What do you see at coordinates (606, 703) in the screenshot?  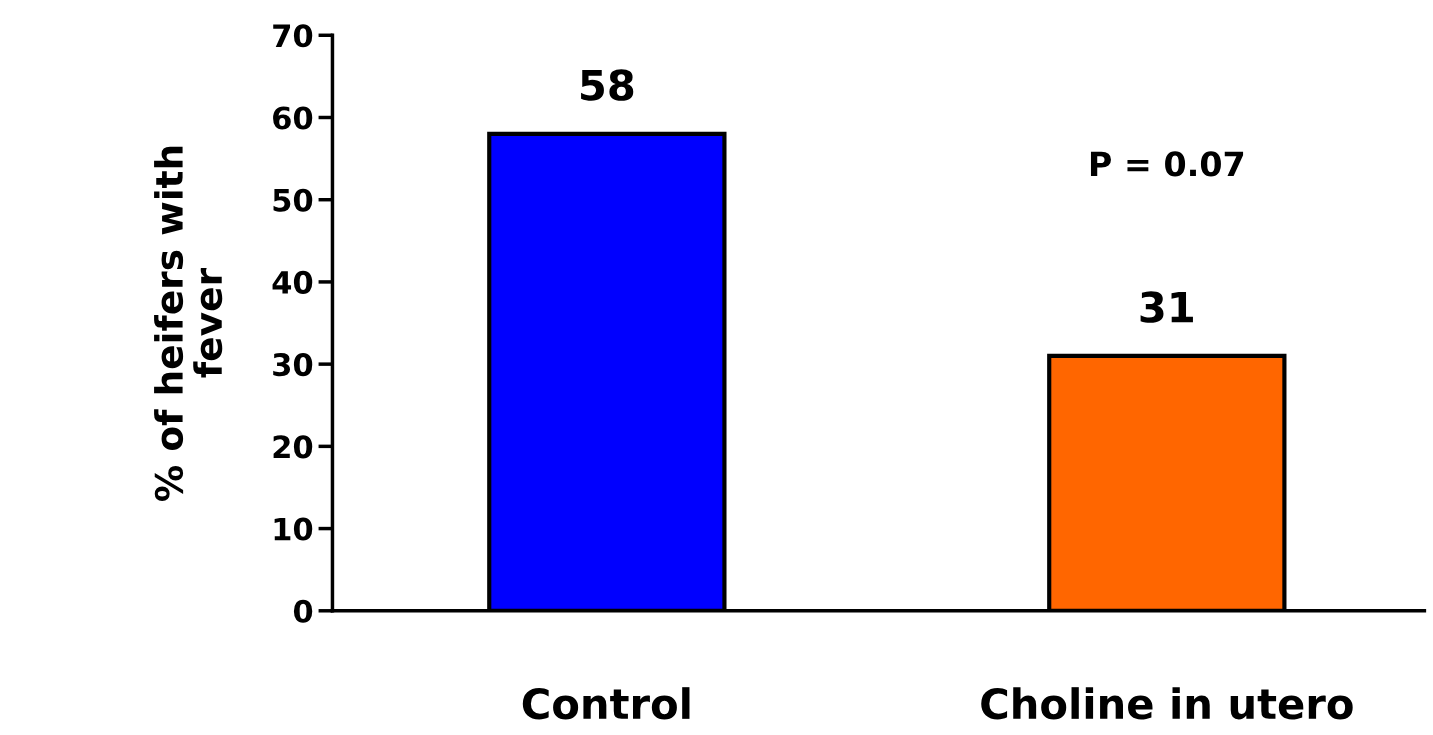 I see `x-tick-label: Control` at bounding box center [606, 703].